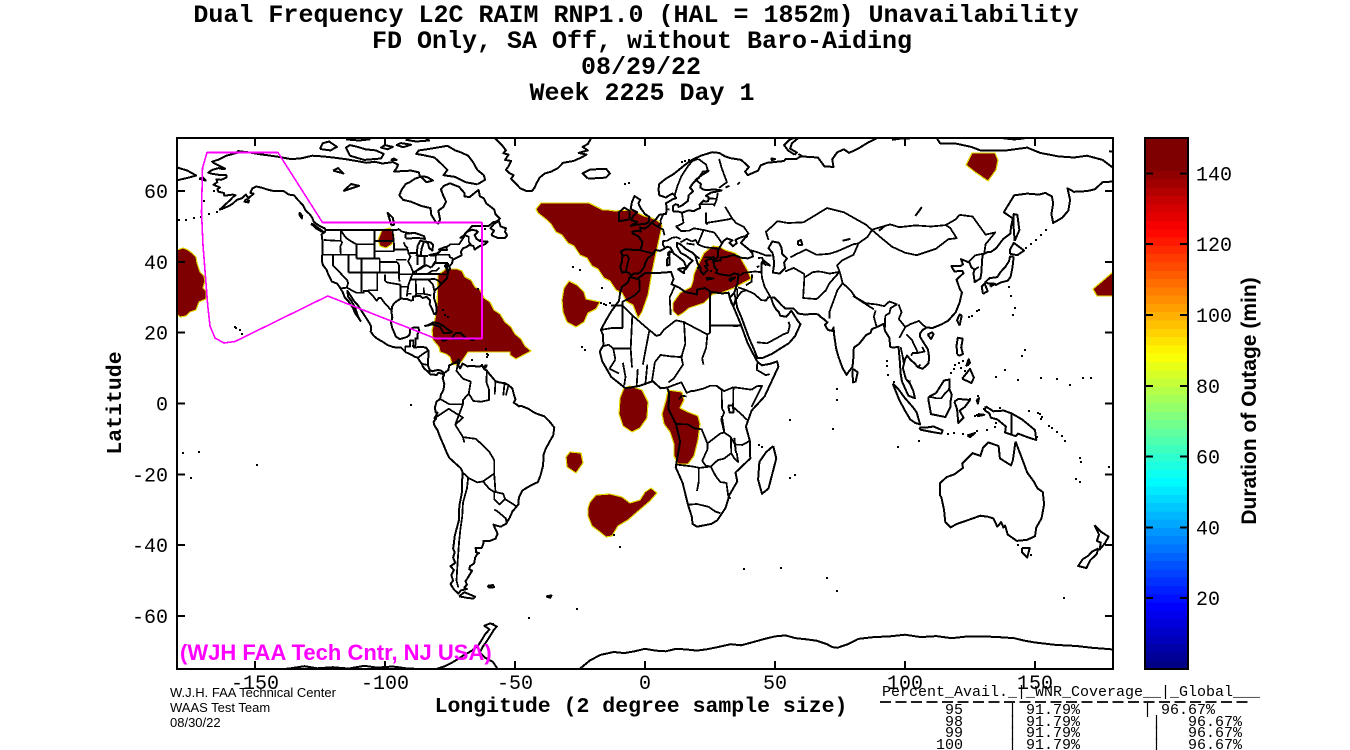 Image resolution: width=1350 pixels, height=750 pixels. Describe the element at coordinates (1208, 388) in the screenshot. I see `svg-text: 80` at that location.